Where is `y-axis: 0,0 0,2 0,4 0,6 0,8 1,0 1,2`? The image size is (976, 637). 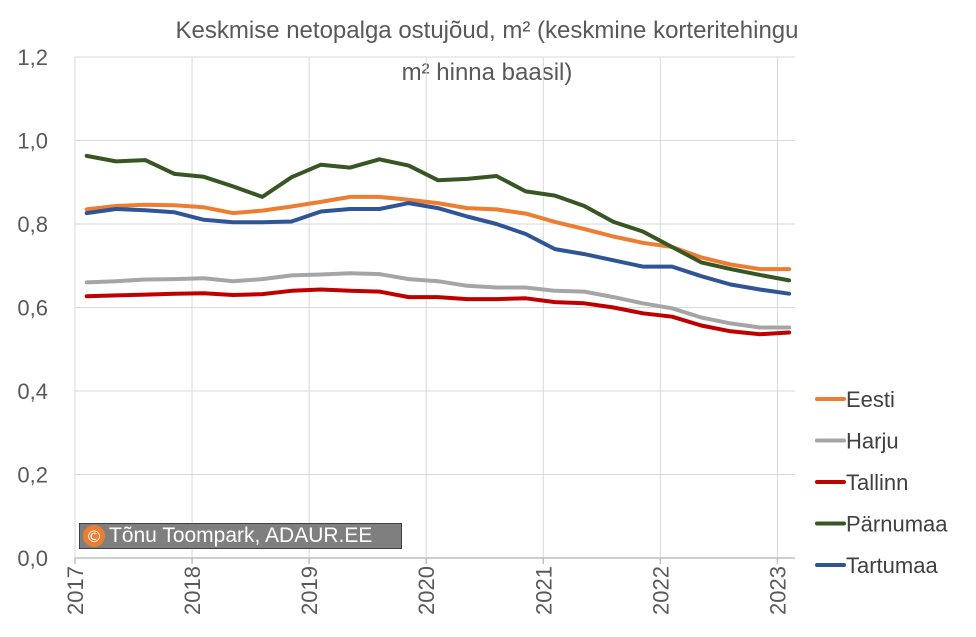 y-axis: 0,0 0,2 0,4 0,6 0,8 1,0 1,2 is located at coordinates (32, 308).